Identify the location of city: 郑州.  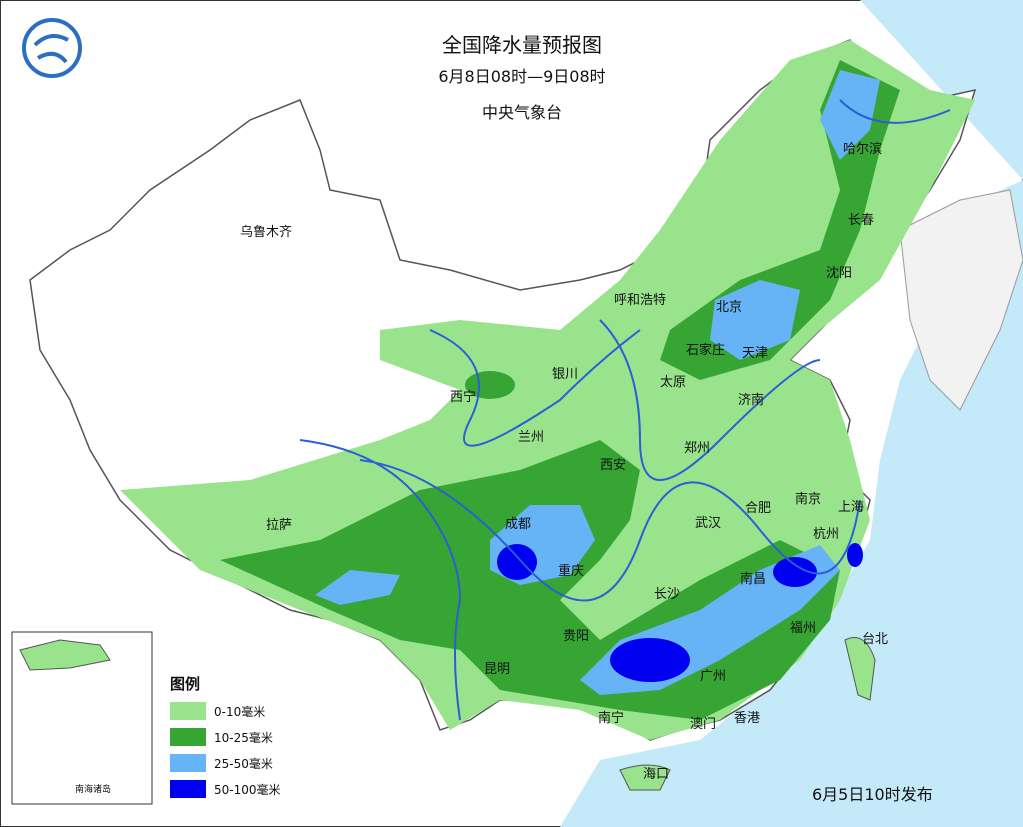
(697, 448).